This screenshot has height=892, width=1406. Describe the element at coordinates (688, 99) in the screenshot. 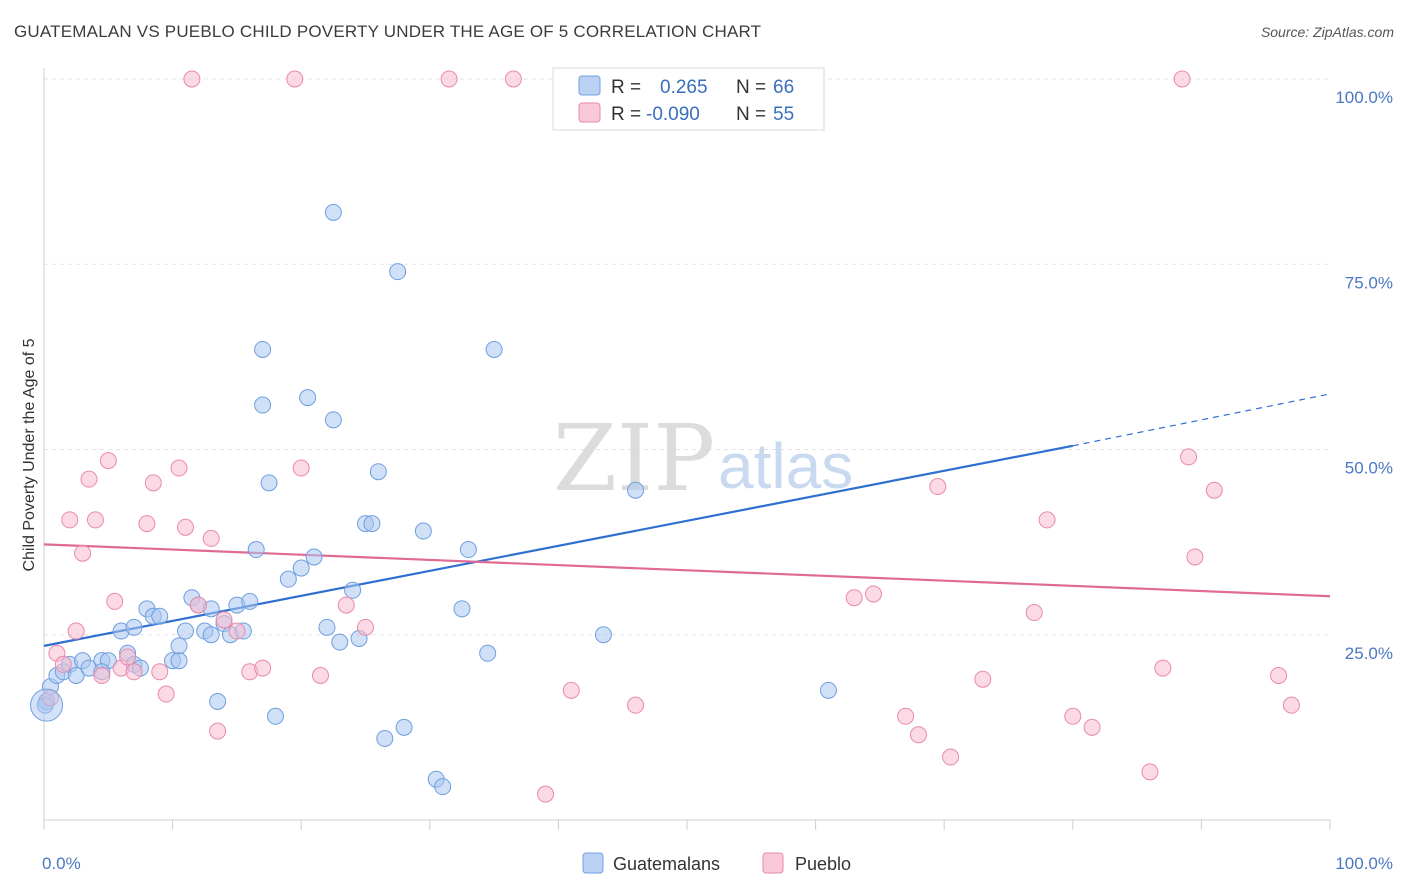

I see `correlation-legend: R = 0.265 N = 66 R = -0.090 N = 55` at that location.